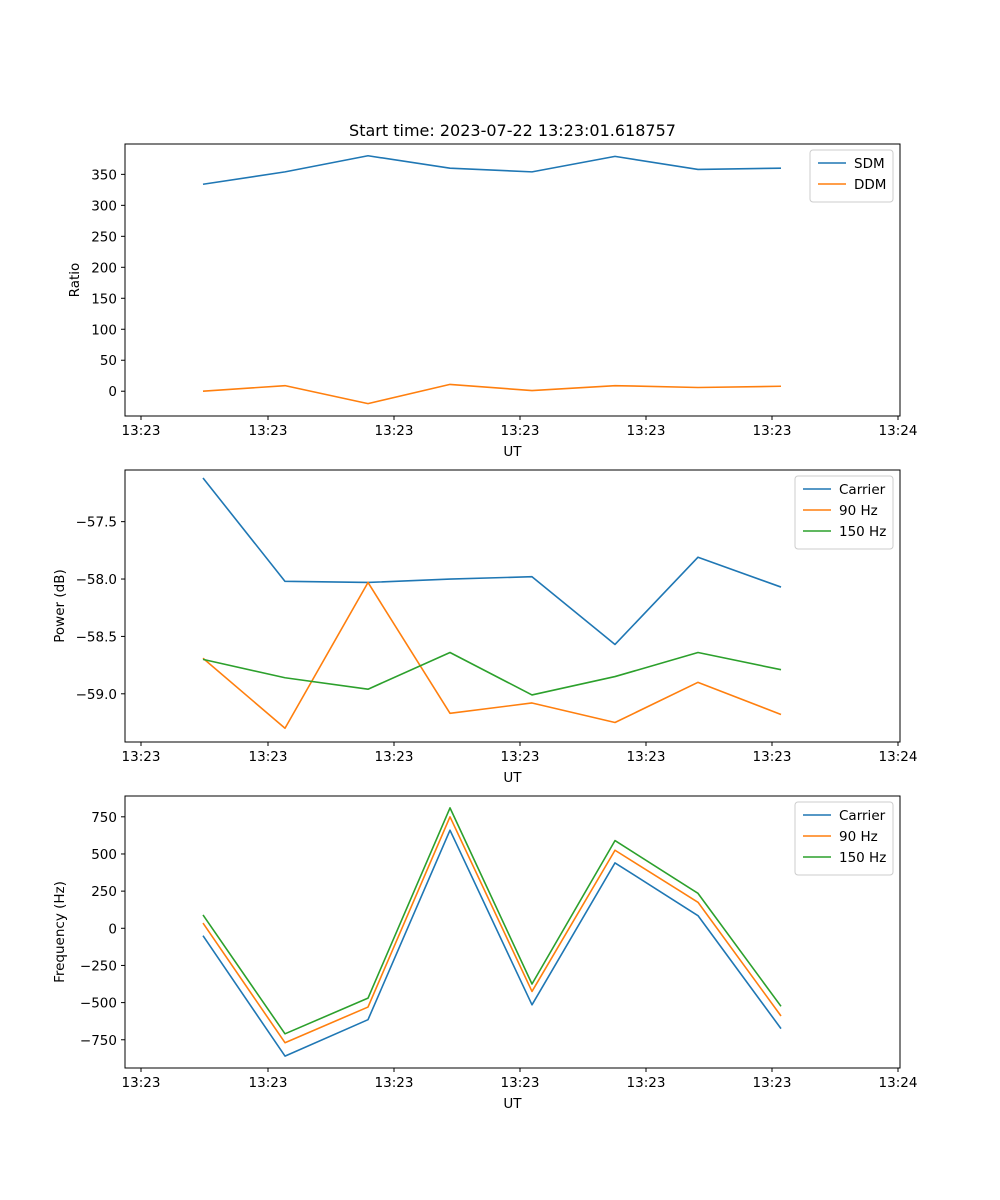 The height and width of the screenshot is (1200, 1000). What do you see at coordinates (851, 176) in the screenshot?
I see `legend: SDM DDM` at bounding box center [851, 176].